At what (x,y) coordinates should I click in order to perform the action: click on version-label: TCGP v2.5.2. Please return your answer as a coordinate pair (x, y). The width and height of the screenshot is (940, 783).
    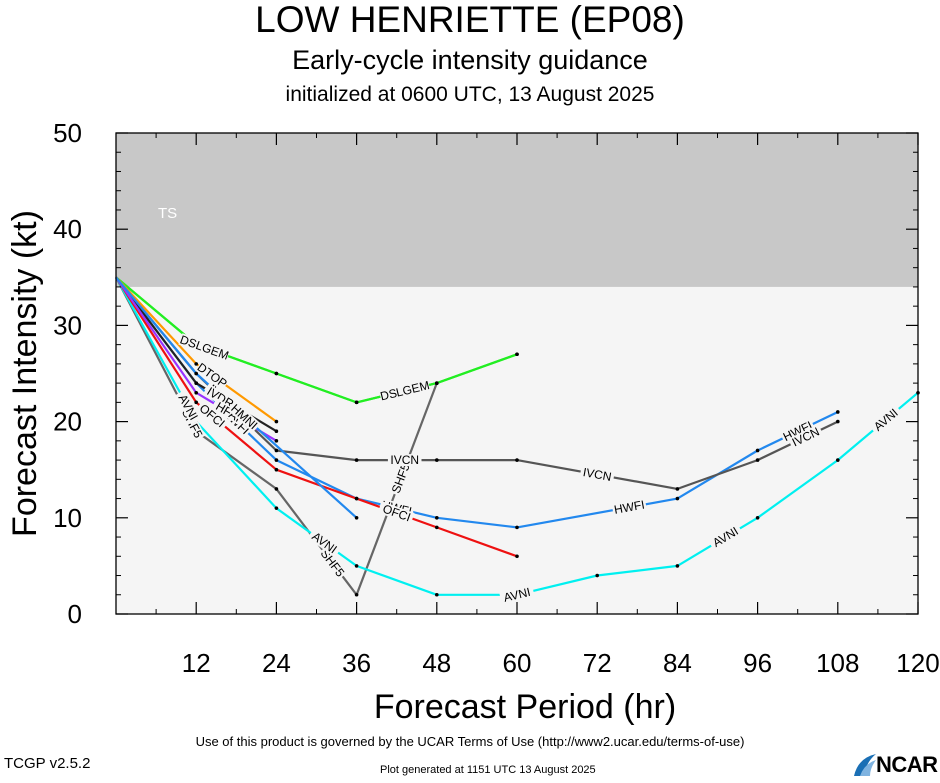
    Looking at the image, I should click on (47, 763).